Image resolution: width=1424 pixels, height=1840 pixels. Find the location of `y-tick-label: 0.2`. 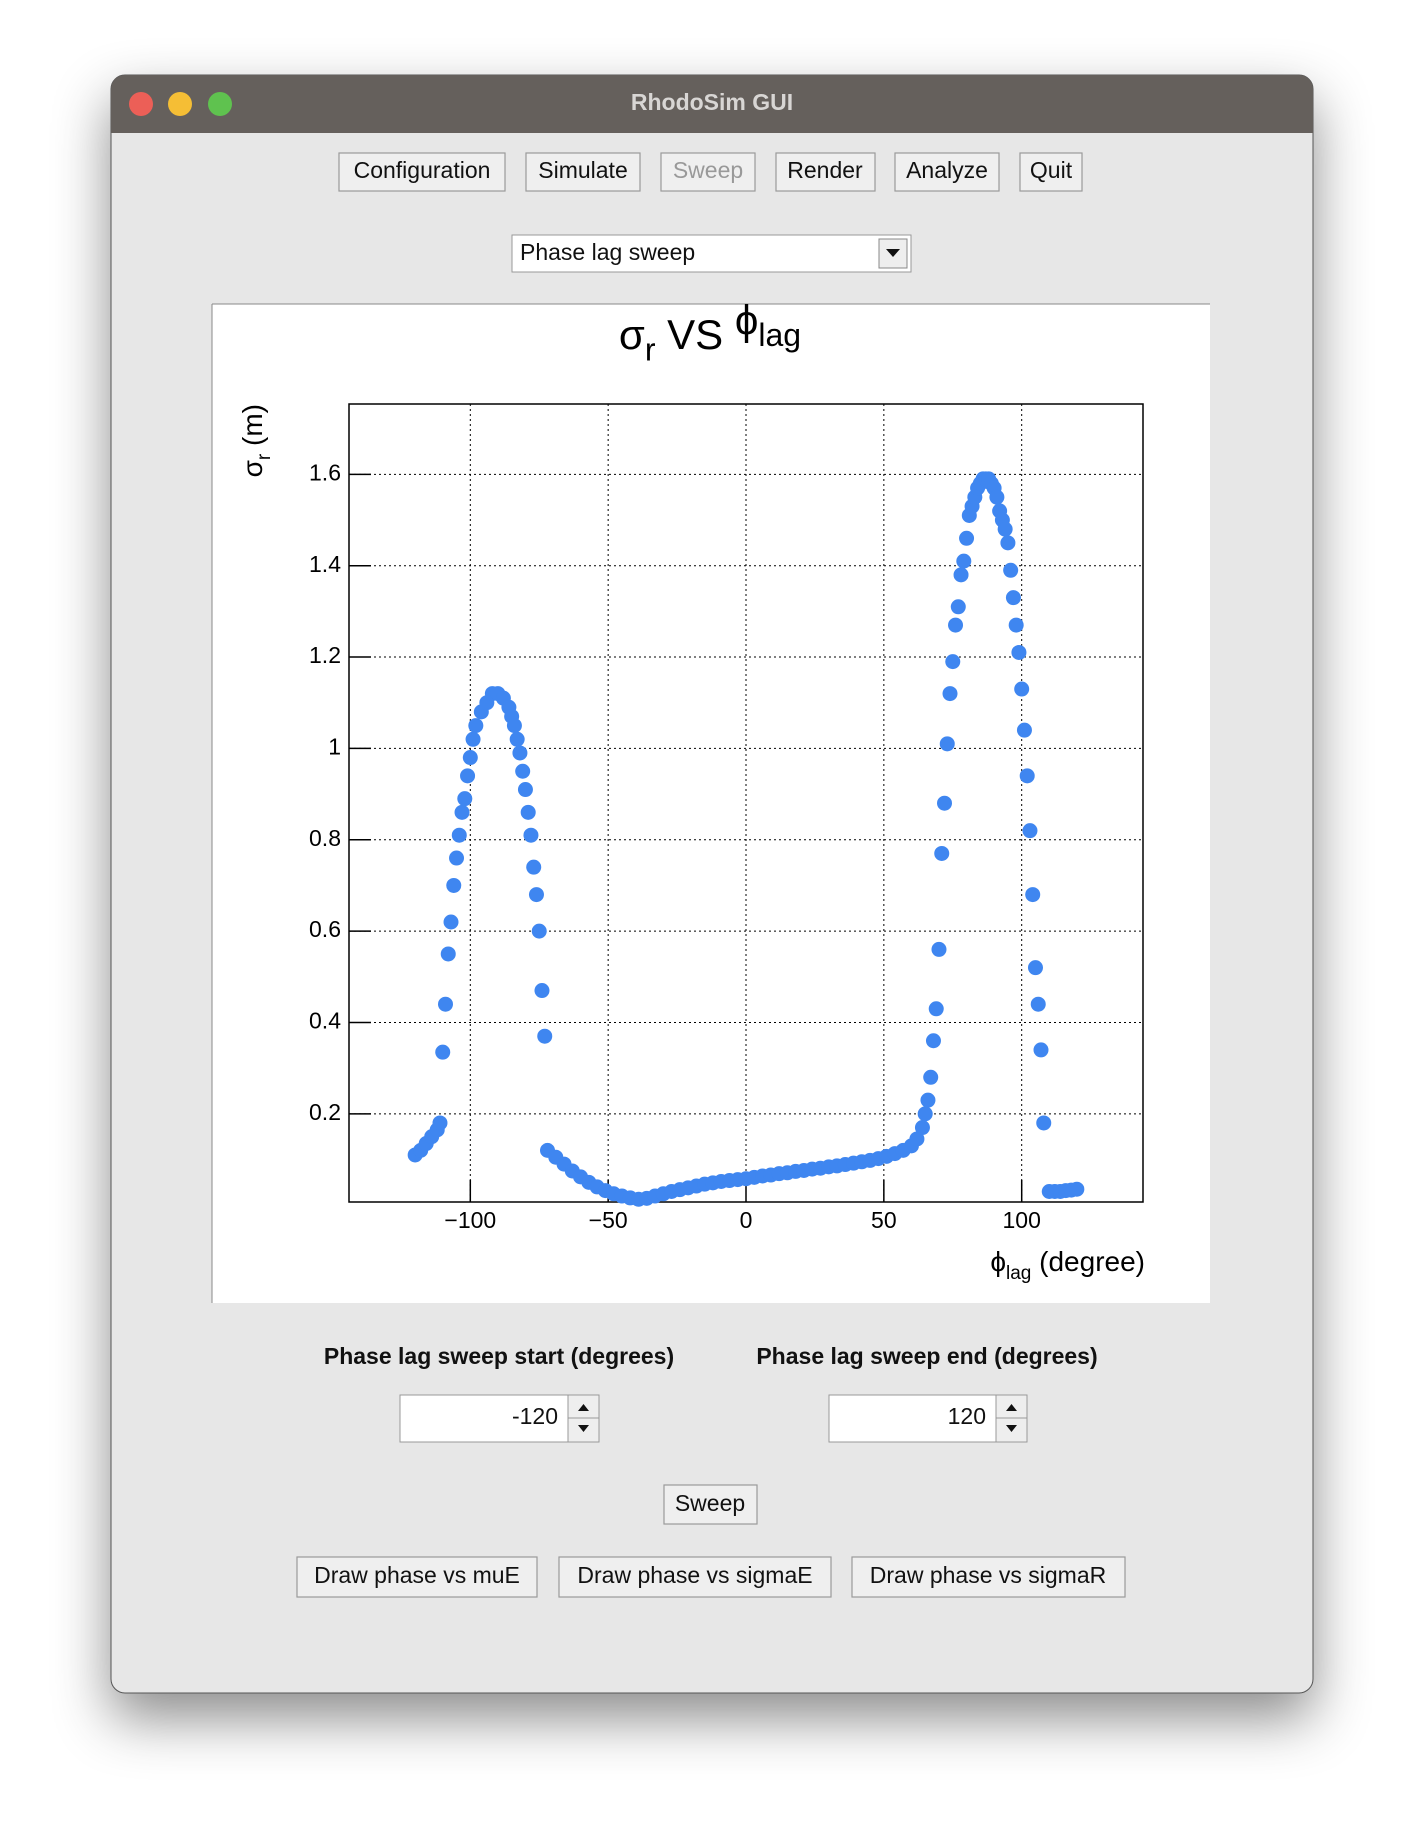

y-tick-label: 0.2 is located at coordinates (325, 1112).